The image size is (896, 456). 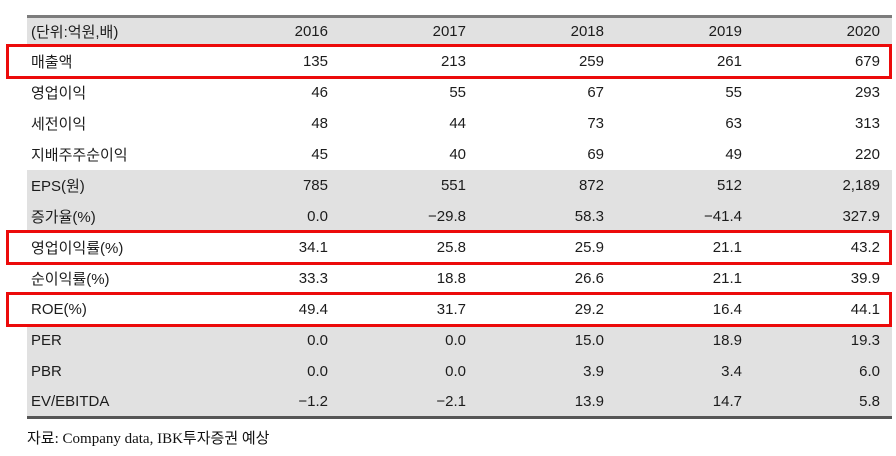 What do you see at coordinates (114, 123) in the screenshot?
I see `row-label: 세전이익` at bounding box center [114, 123].